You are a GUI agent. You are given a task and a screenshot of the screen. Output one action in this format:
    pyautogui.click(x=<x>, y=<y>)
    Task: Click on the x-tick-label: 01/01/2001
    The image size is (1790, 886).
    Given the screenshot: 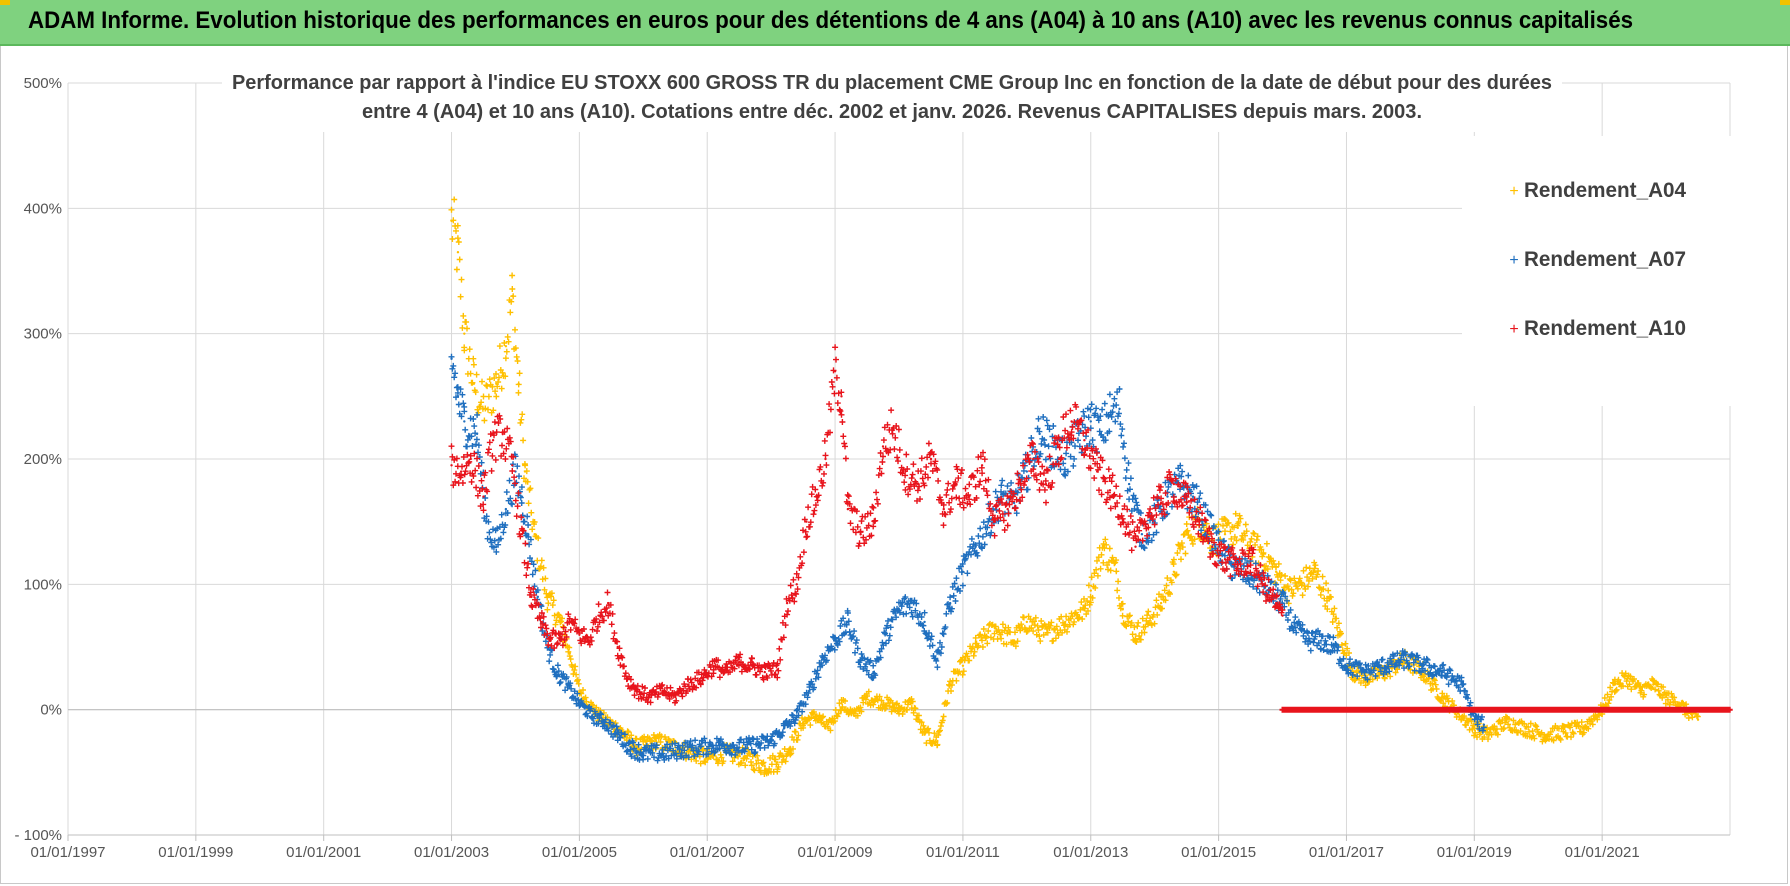 What is the action you would take?
    pyautogui.click(x=323, y=852)
    